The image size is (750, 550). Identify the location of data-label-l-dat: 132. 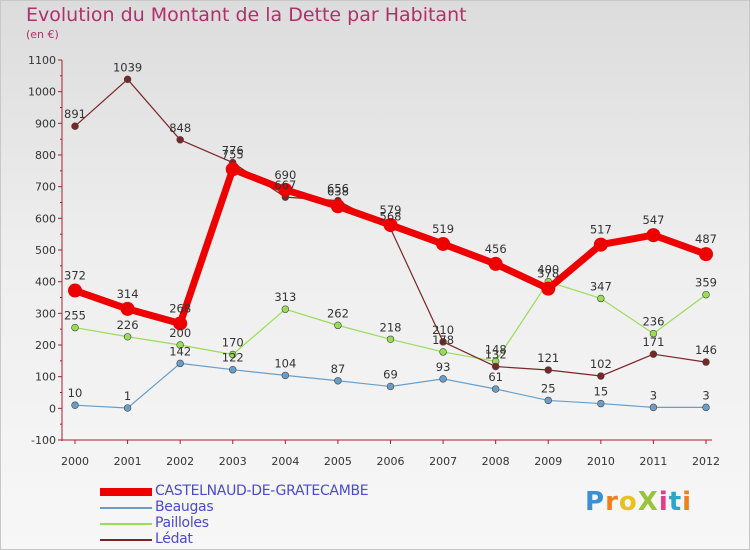
(496, 355).